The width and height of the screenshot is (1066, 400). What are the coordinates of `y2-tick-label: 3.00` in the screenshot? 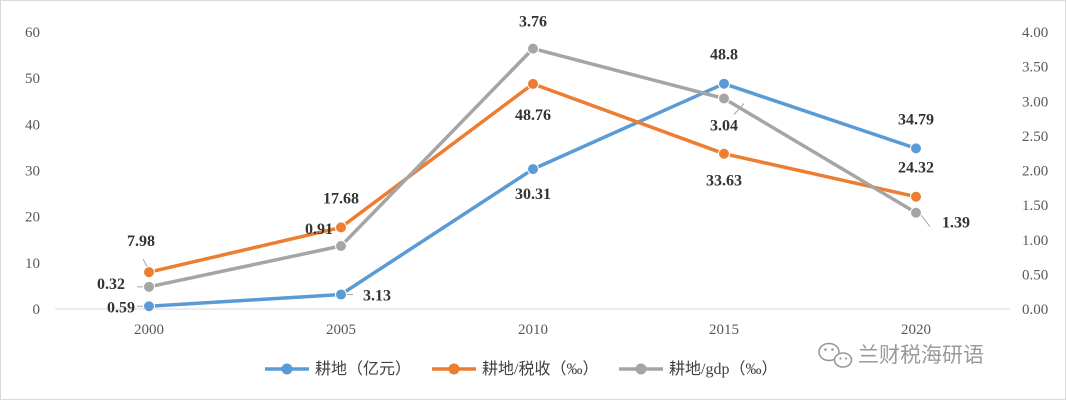 It's located at (1035, 102).